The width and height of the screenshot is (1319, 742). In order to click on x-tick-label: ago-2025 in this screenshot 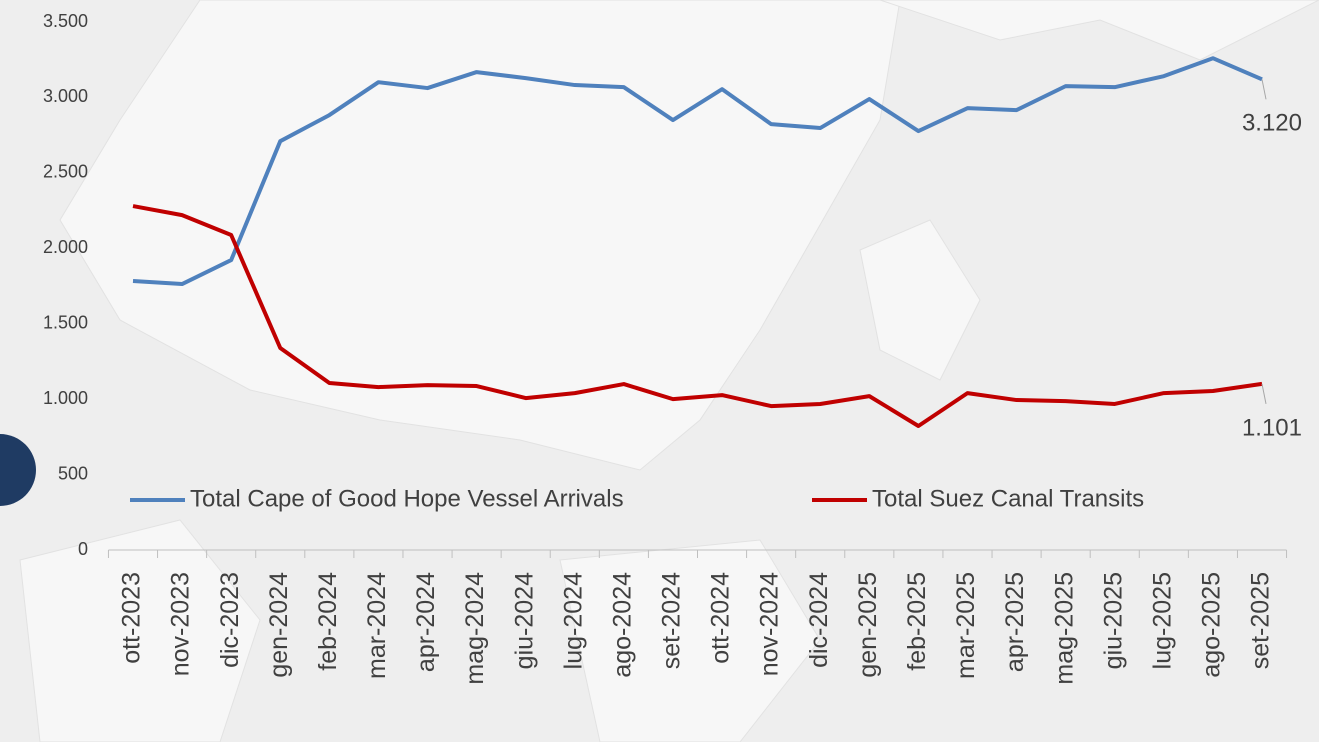, I will do `click(1212, 625)`.